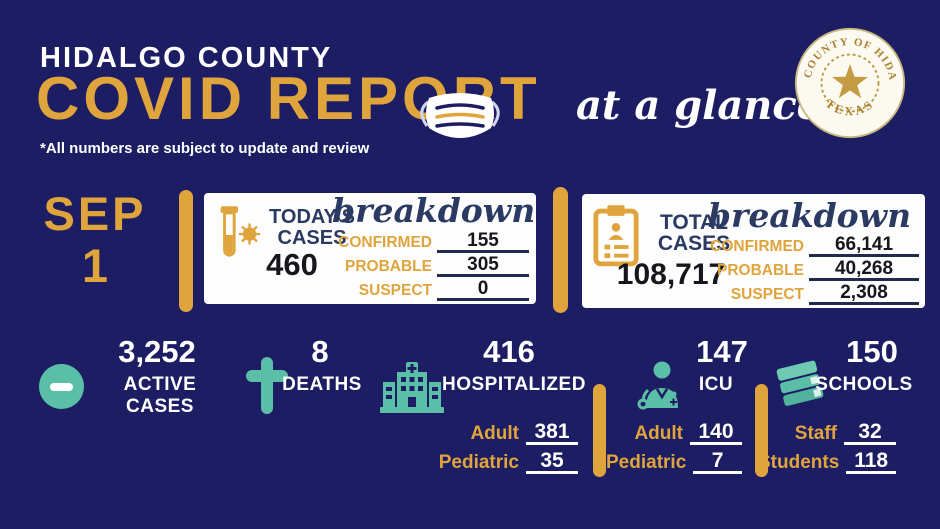 The height and width of the screenshot is (529, 940). I want to click on sub-row: Staff 32, so click(827, 432).